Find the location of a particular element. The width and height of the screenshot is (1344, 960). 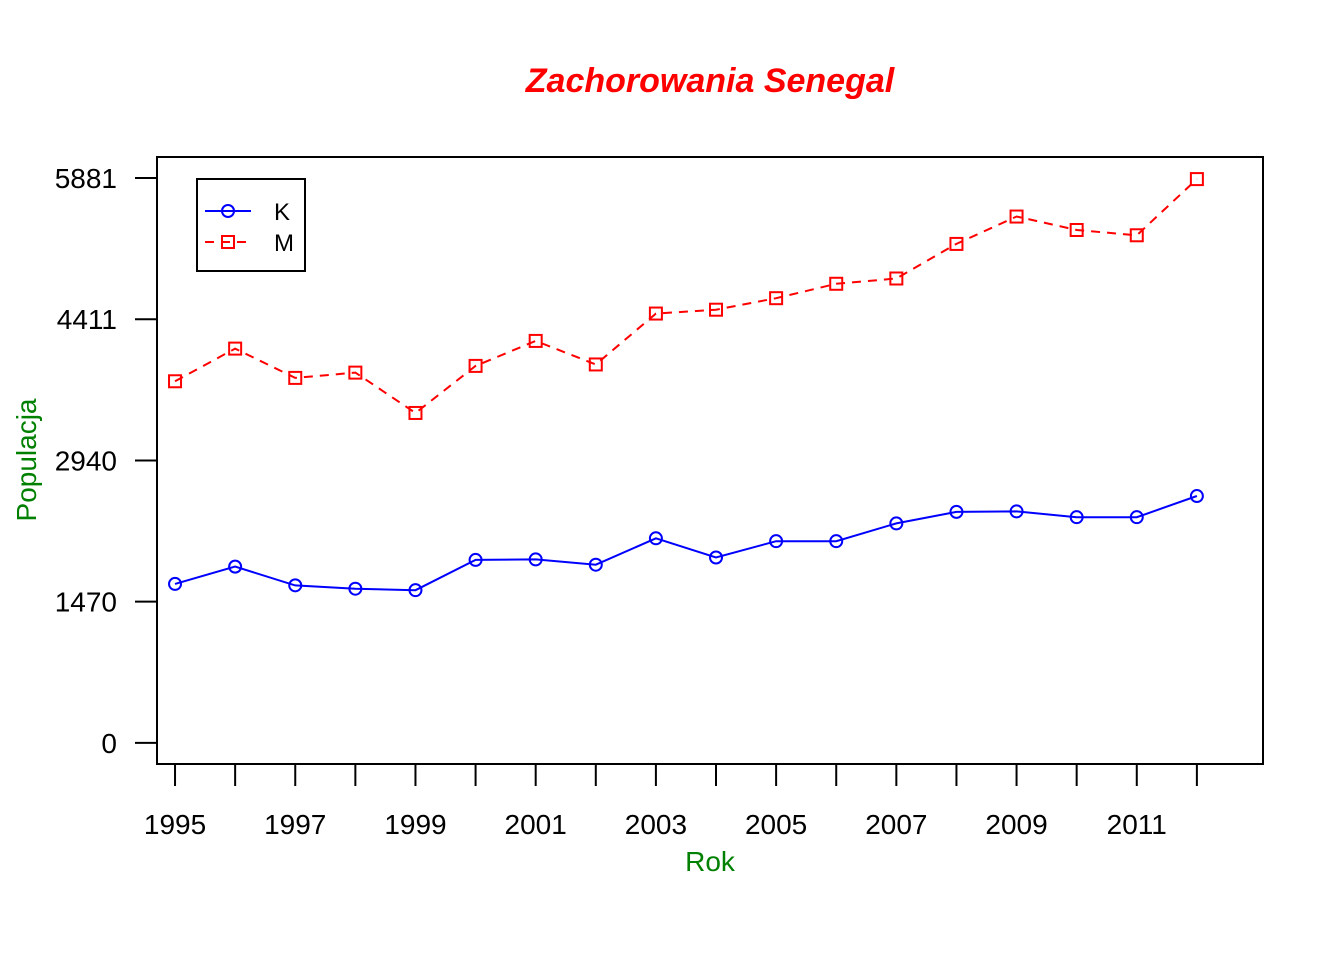

y-axis-label: Populacja is located at coordinates (26, 459).